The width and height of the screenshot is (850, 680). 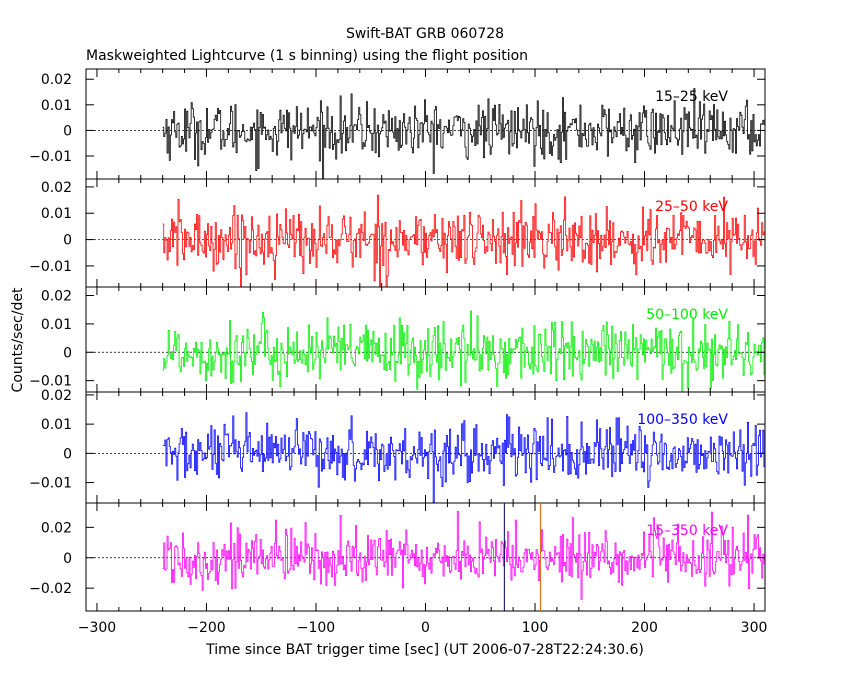 I want to click on series-label: 25–50 keV, so click(x=691, y=207).